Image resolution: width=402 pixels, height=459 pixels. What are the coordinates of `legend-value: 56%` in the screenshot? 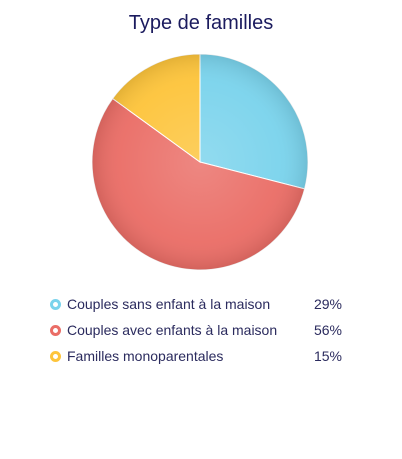 It's located at (327, 330).